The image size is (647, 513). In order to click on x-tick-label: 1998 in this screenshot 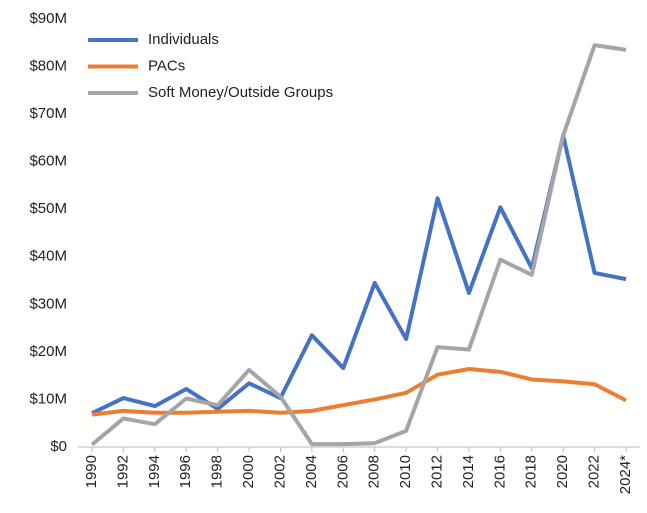, I will do `click(217, 471)`.